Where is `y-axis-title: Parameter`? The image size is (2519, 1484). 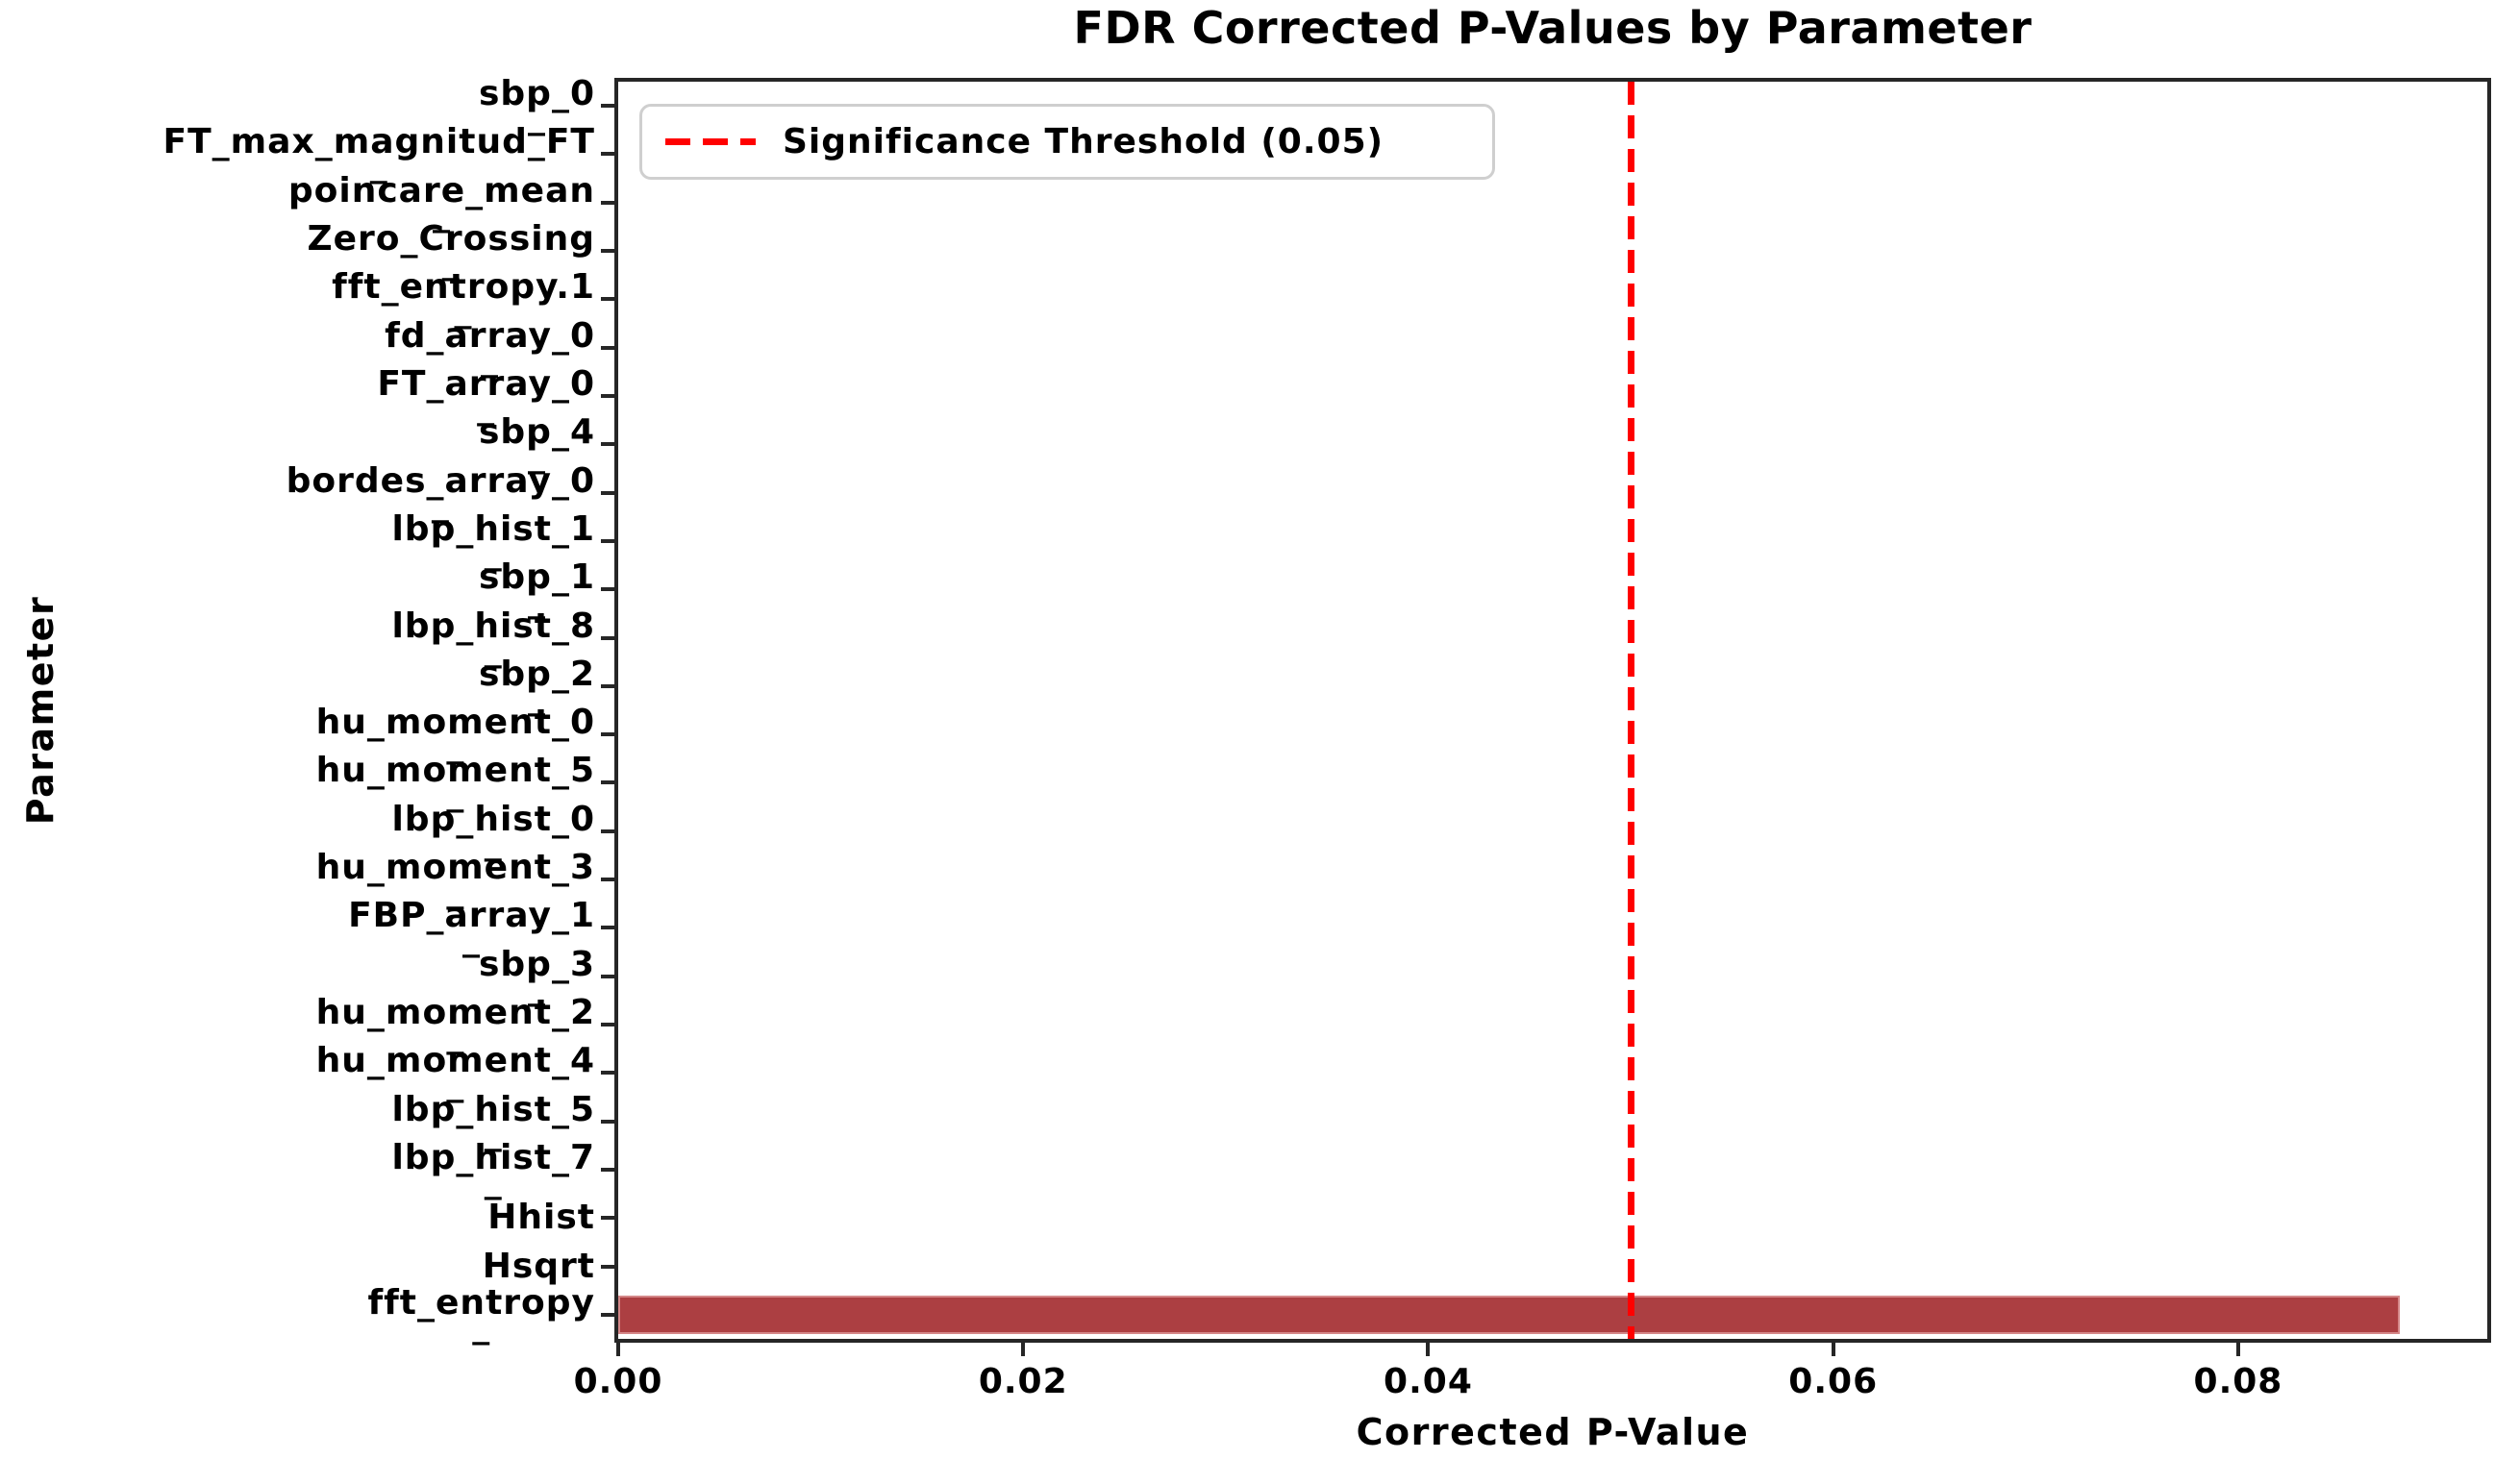 y-axis-title: Parameter is located at coordinates (40, 710).